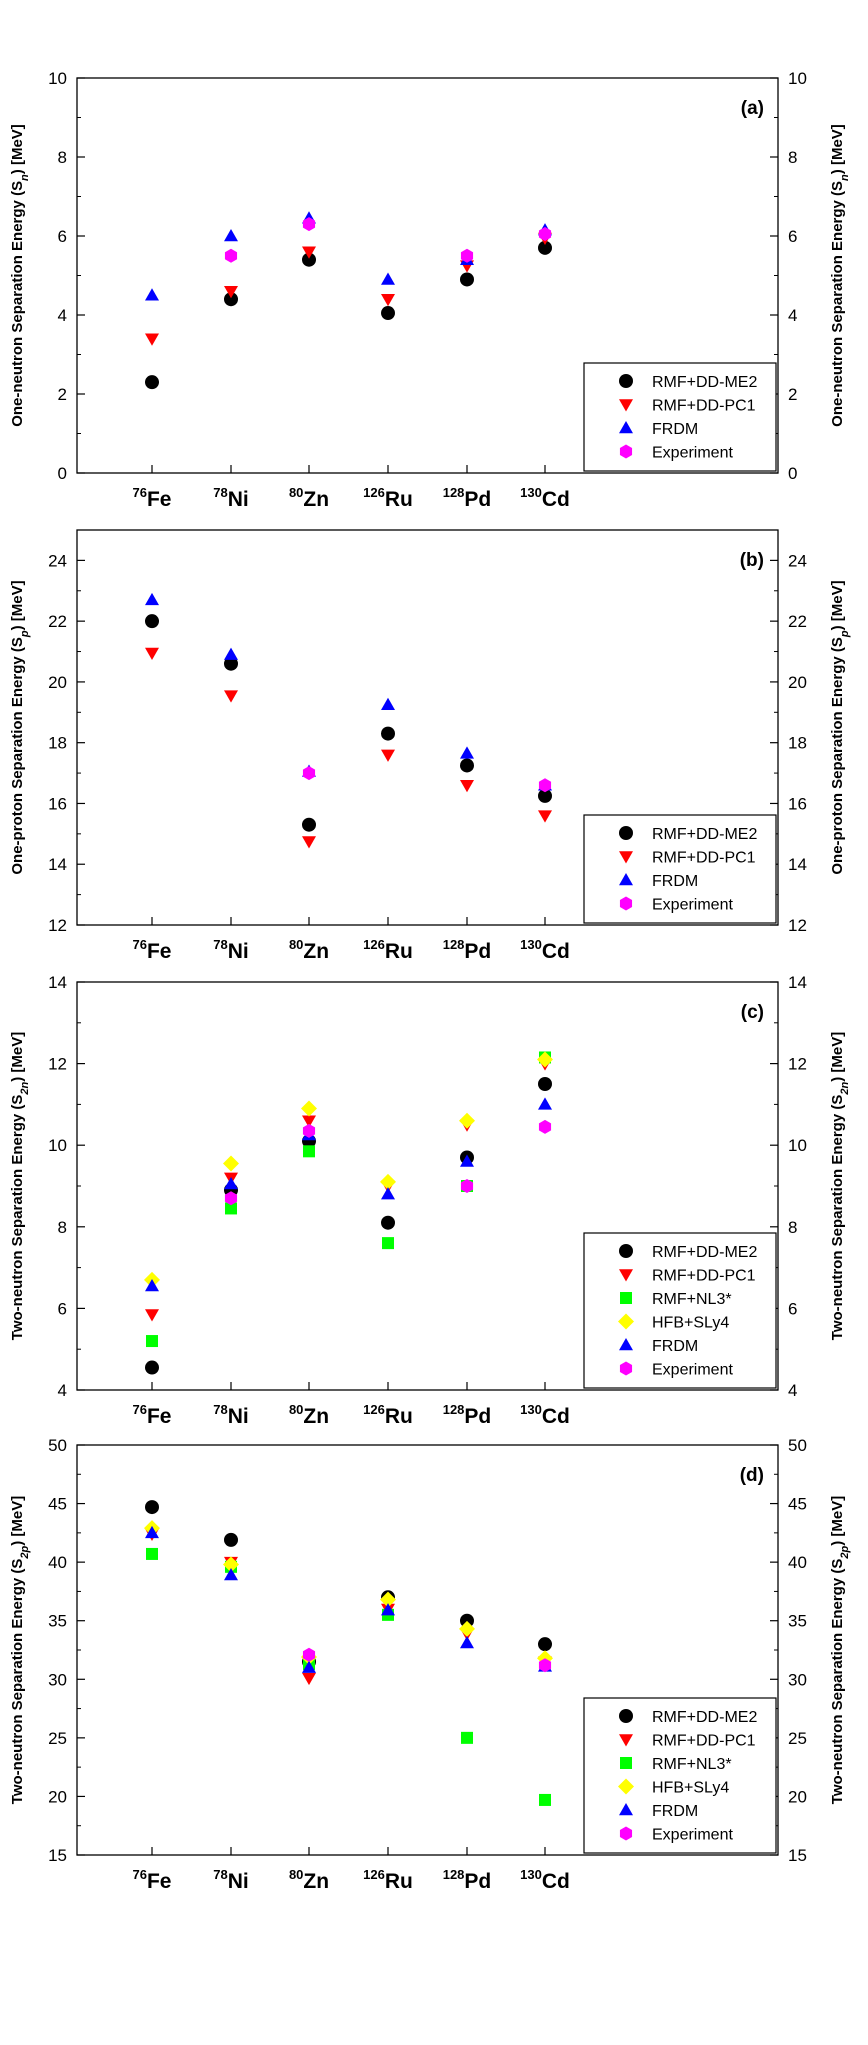 The image size is (868, 2045). I want to click on legend: RMF+DD-ME2 RMF+DD-PC1 FRDM Experiment, so click(680, 869).